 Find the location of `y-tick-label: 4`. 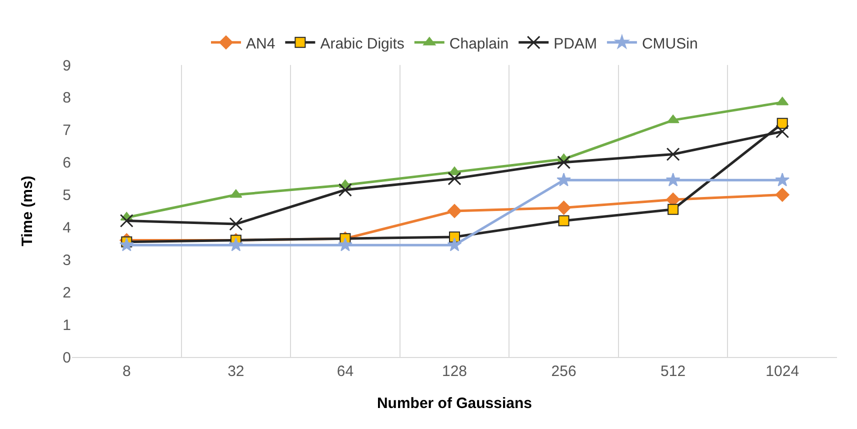

y-tick-label: 4 is located at coordinates (66, 227).